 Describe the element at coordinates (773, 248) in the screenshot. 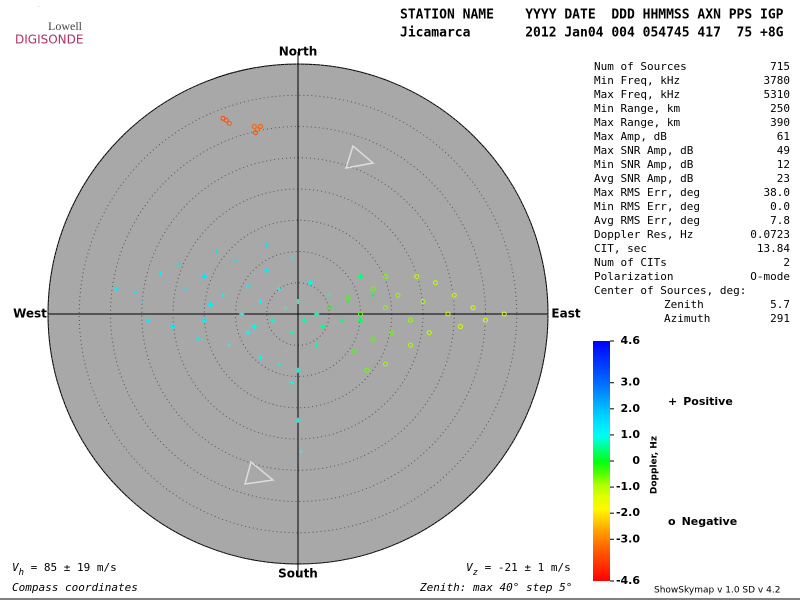

I see `stat-value: 13.84` at that location.